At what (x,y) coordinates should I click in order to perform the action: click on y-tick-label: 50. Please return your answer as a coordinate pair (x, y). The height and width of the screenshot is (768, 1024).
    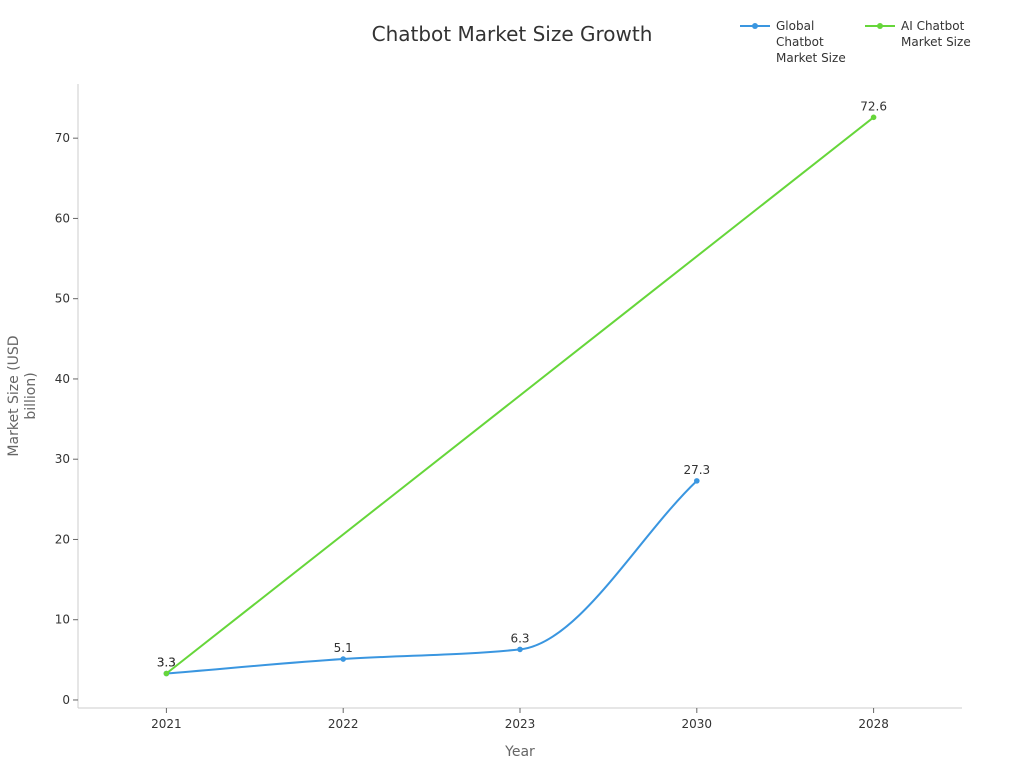
    Looking at the image, I should click on (62, 299).